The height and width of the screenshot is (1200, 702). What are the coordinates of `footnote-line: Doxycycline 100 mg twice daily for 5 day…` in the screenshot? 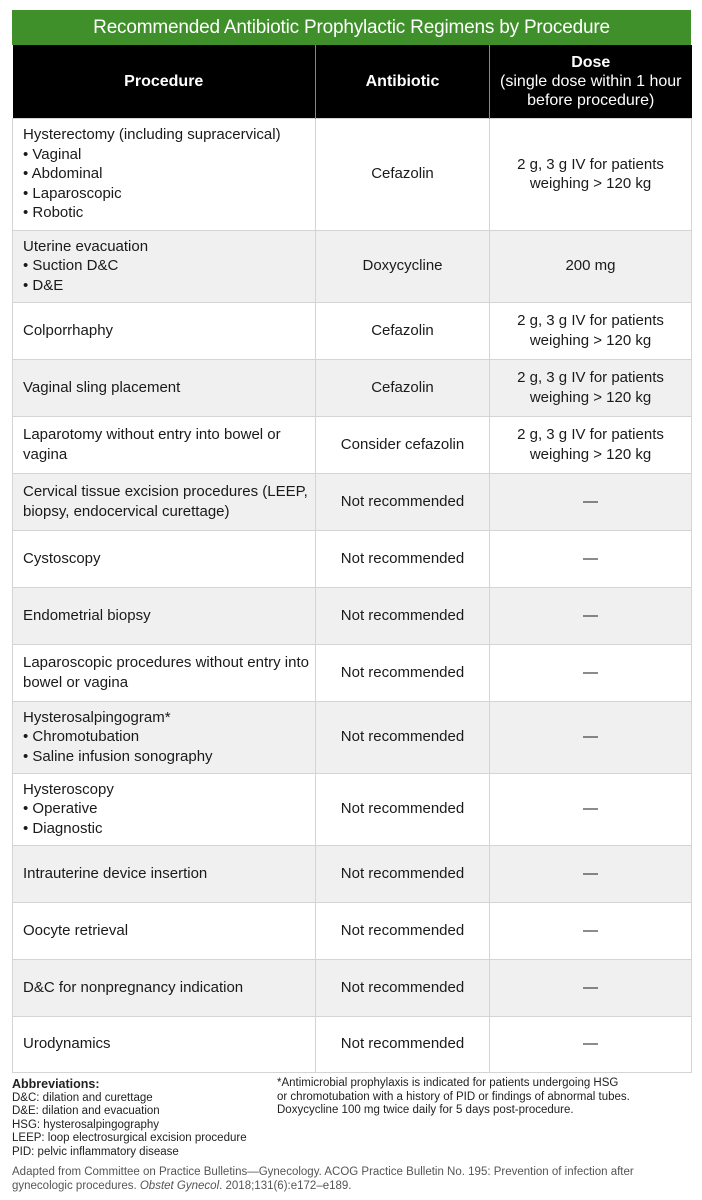 It's located at (425, 1110).